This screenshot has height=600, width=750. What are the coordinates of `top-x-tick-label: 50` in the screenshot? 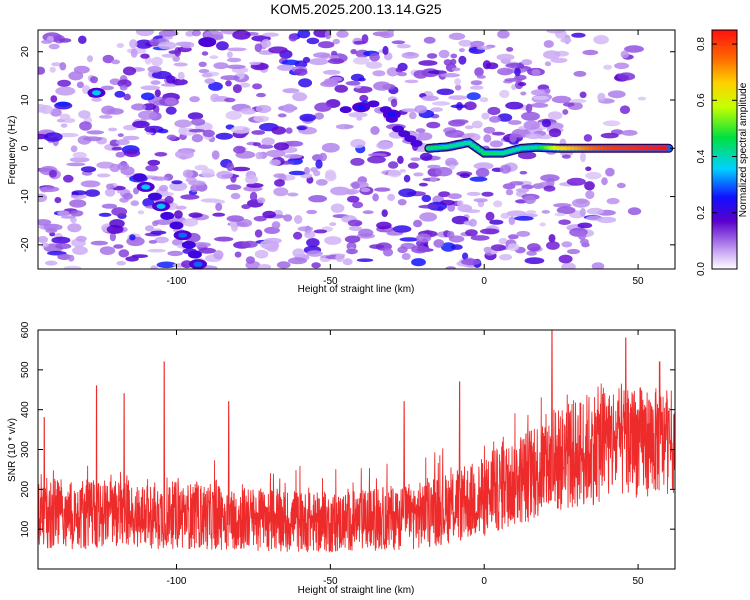 It's located at (639, 281).